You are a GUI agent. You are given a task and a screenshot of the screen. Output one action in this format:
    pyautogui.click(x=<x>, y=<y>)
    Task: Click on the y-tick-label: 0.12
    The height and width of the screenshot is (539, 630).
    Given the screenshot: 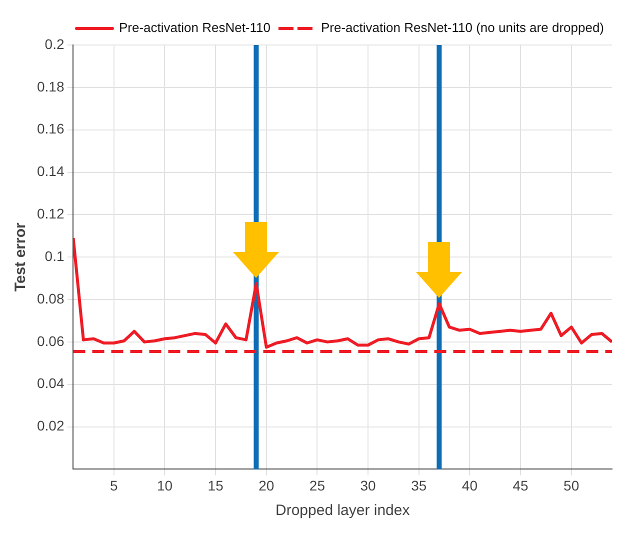 What is the action you would take?
    pyautogui.click(x=50, y=214)
    